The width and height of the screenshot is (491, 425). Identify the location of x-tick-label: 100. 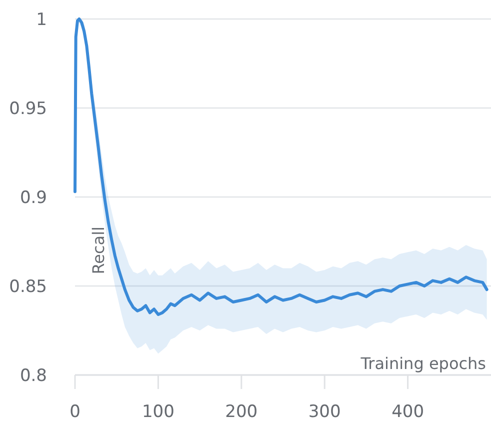
(158, 412).